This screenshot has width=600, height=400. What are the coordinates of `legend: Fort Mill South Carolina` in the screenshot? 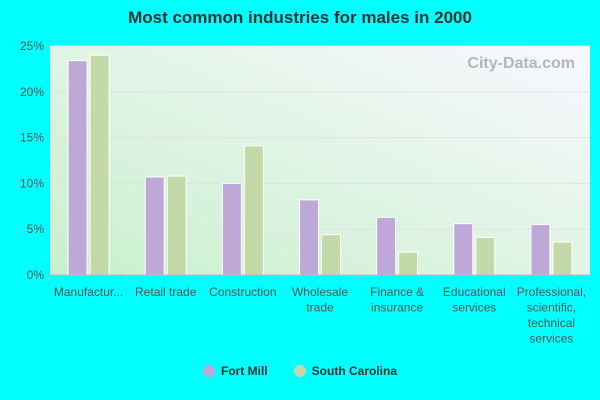 It's located at (300, 371).